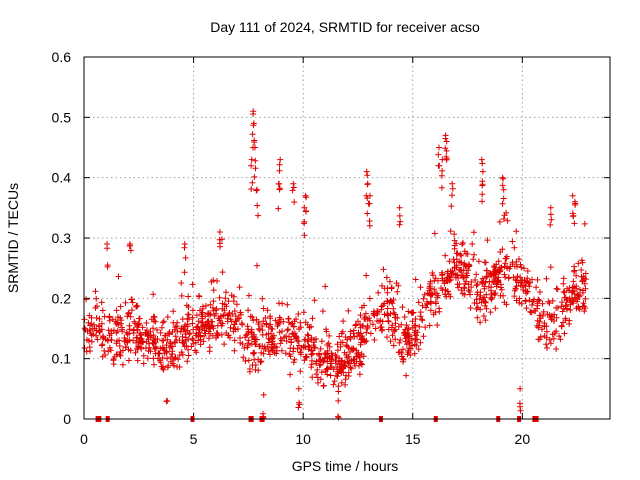 The height and width of the screenshot is (480, 640). I want to click on x-tick-label: 20, so click(523, 439).